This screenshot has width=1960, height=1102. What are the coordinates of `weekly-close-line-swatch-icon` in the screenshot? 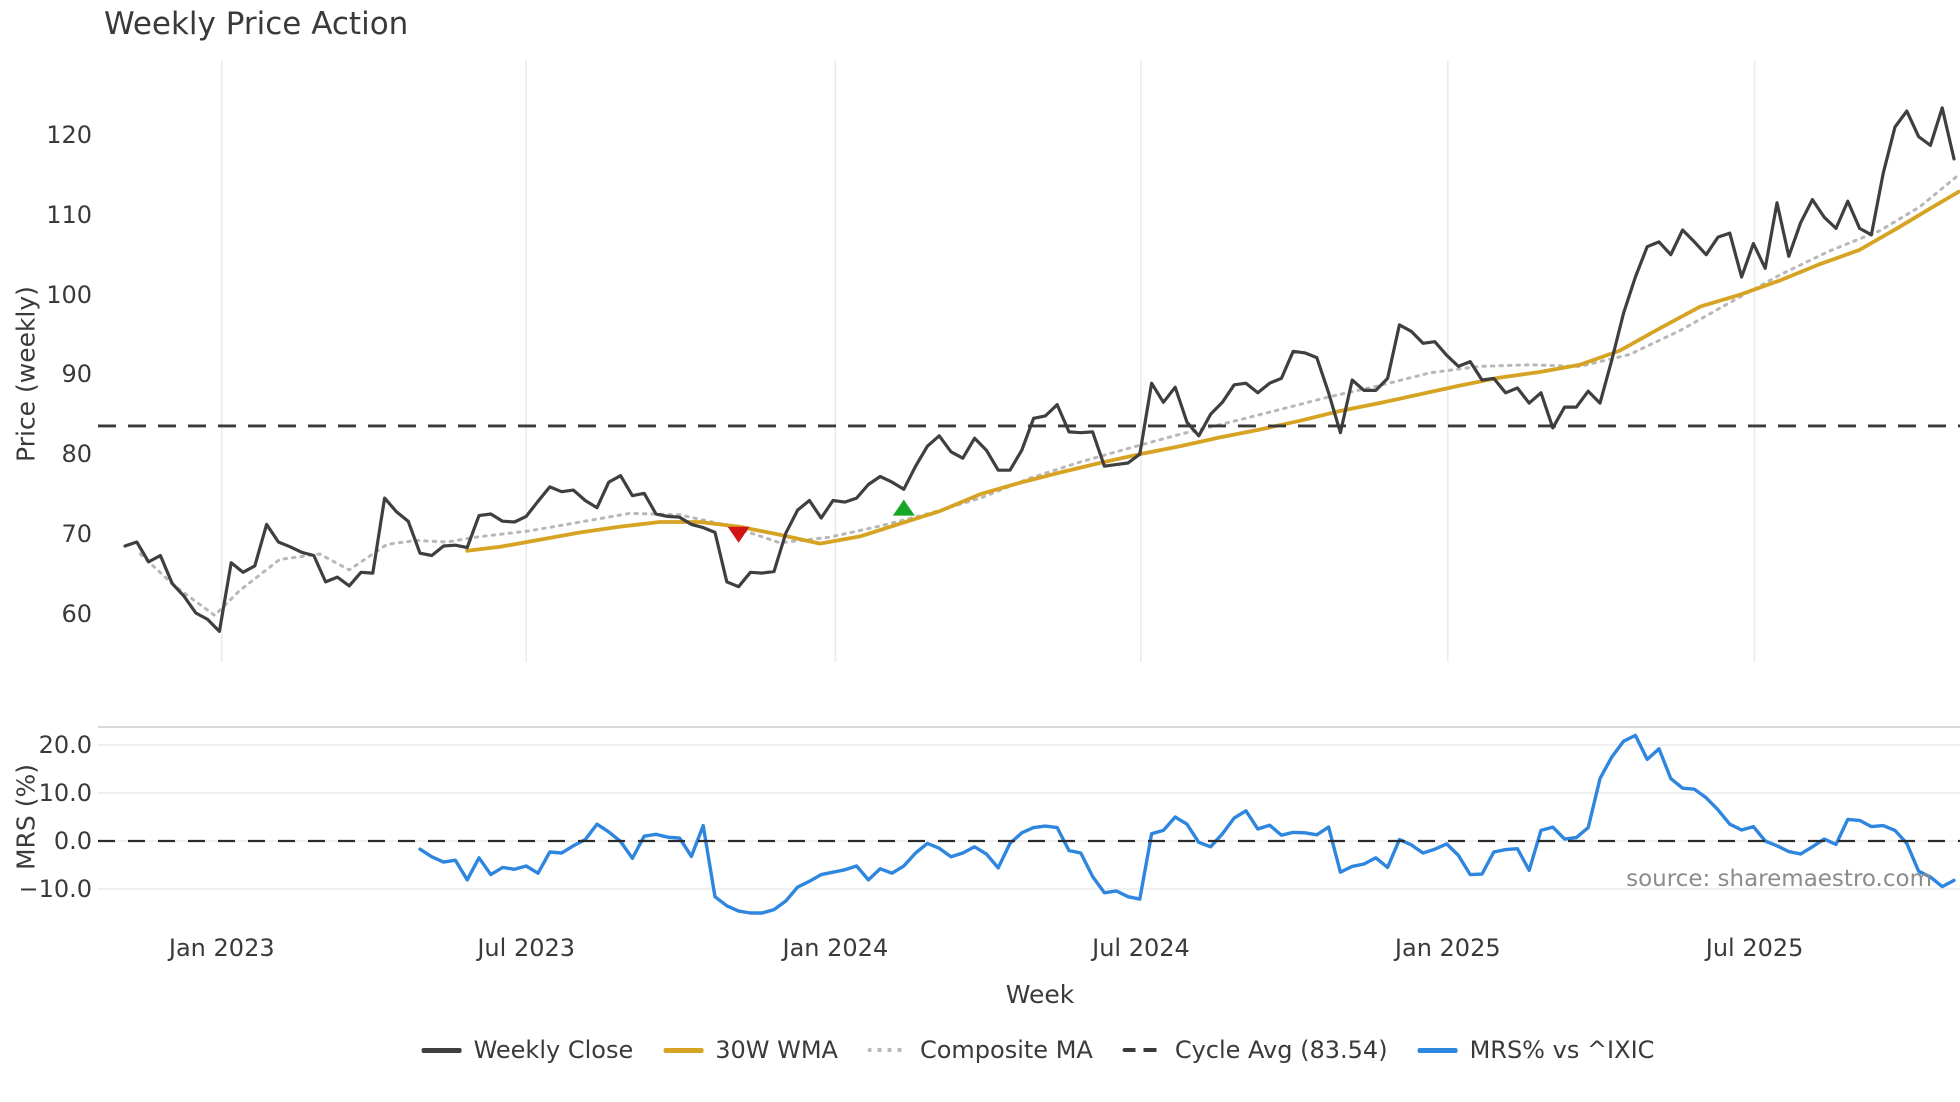 It's located at (441, 1050).